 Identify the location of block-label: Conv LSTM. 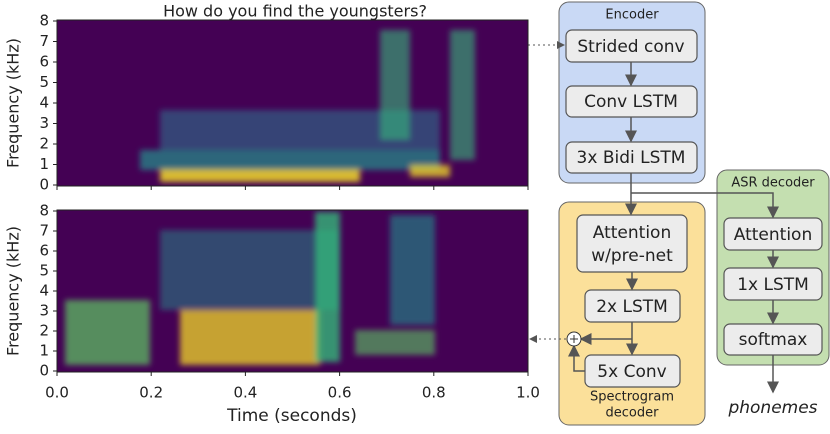
(631, 102).